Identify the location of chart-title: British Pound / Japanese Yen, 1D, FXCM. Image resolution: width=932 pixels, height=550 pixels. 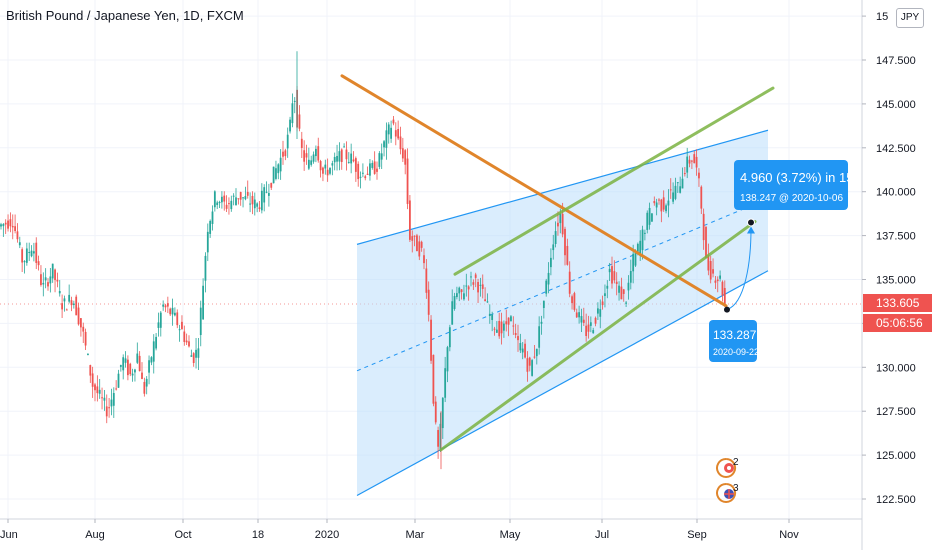
(125, 15).